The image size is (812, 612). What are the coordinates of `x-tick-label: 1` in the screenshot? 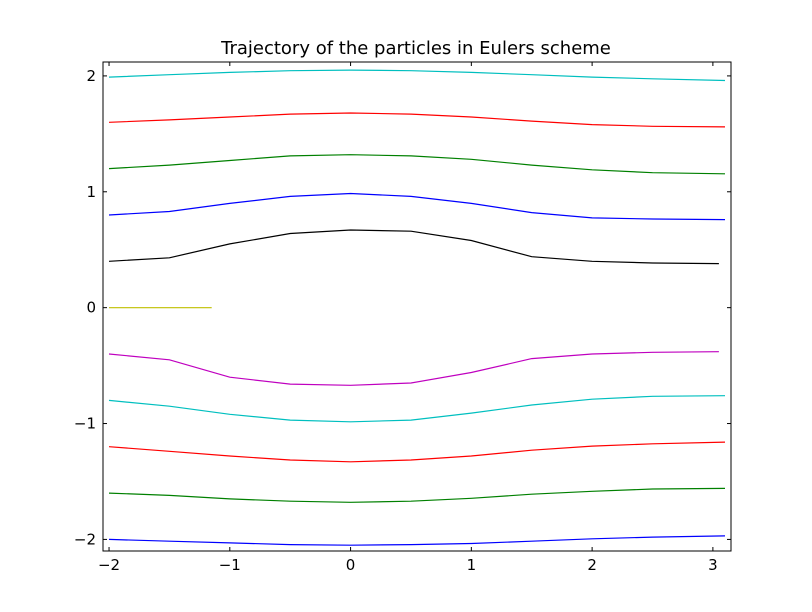 It's located at (472, 565).